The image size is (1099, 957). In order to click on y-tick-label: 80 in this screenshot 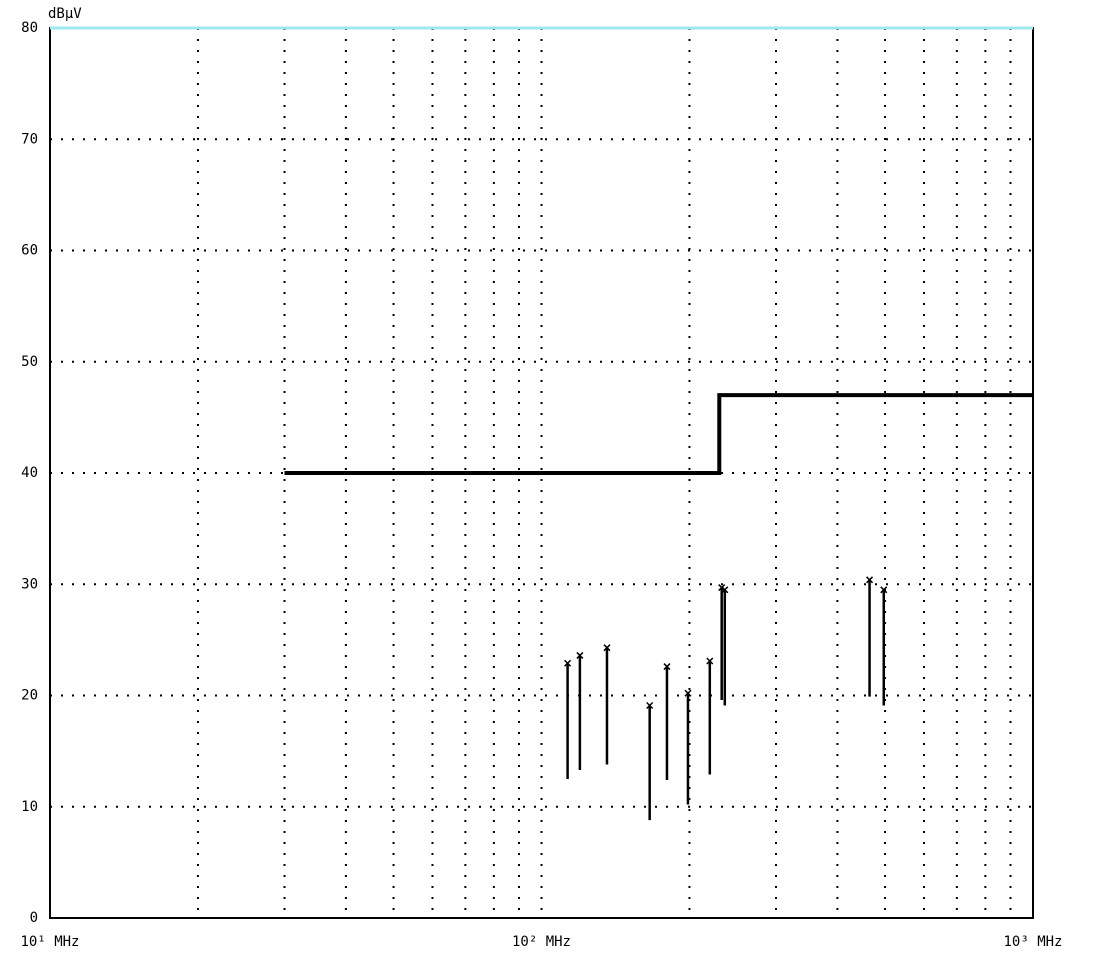, I will do `click(29, 28)`.